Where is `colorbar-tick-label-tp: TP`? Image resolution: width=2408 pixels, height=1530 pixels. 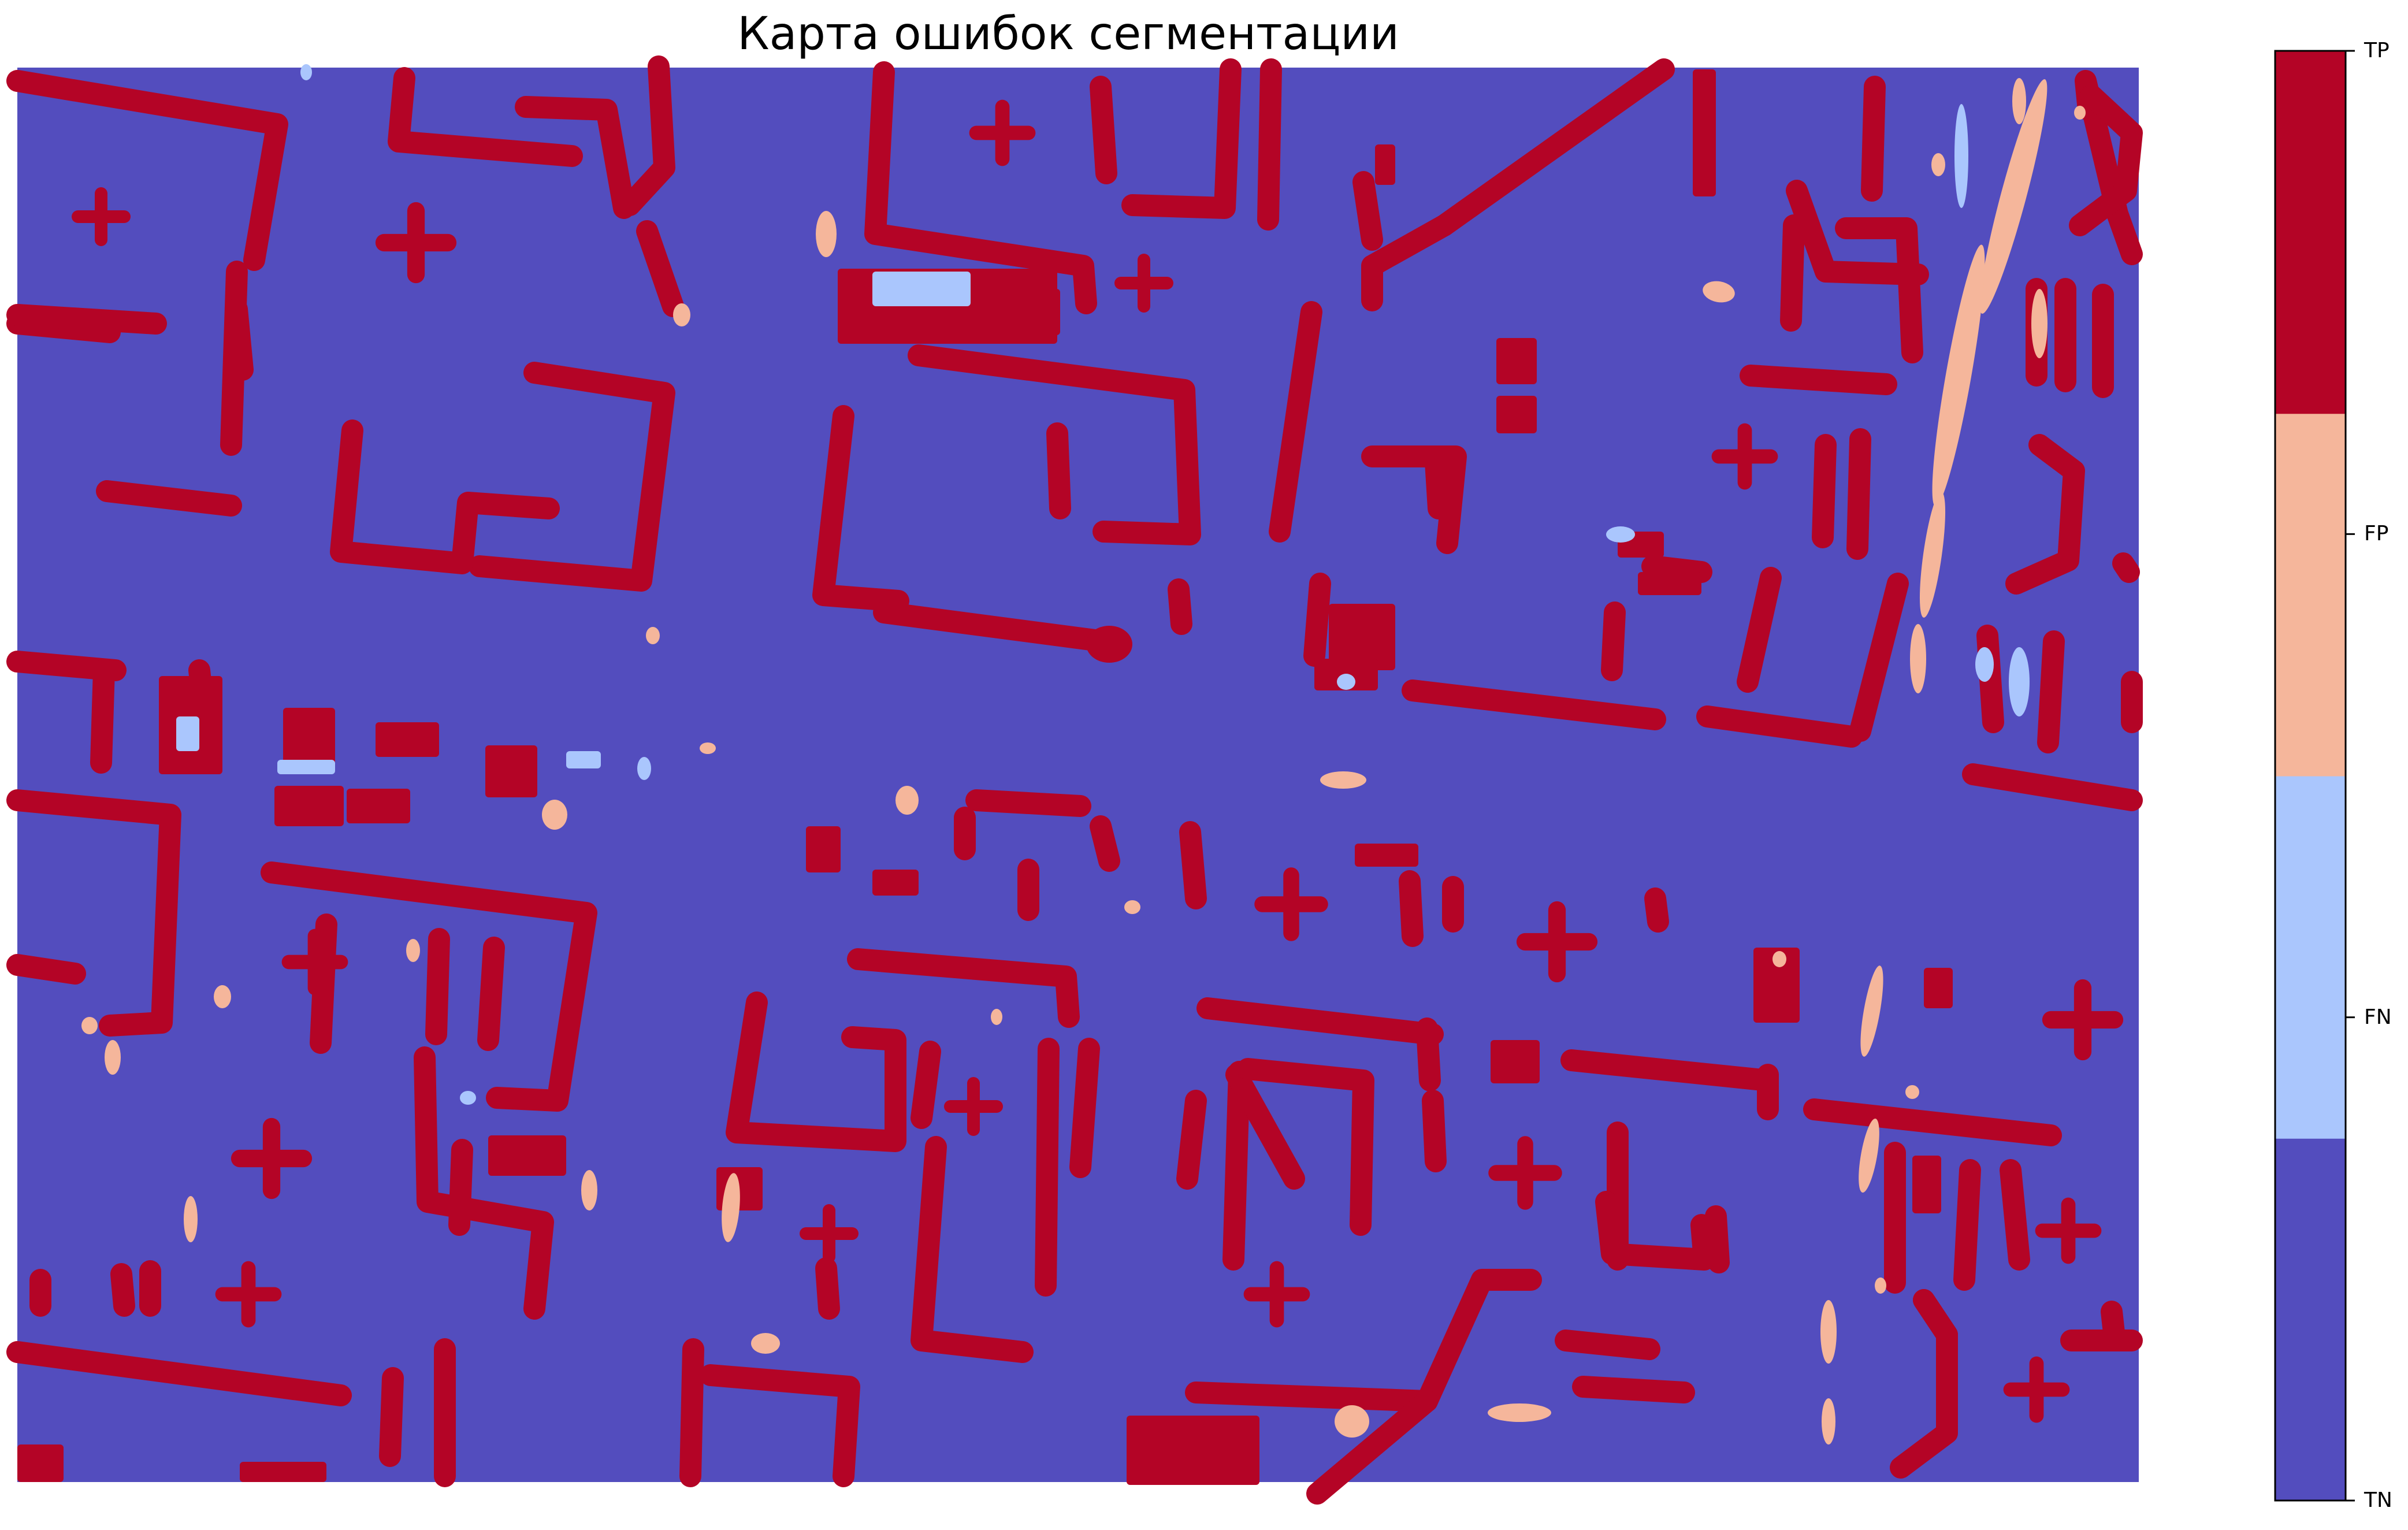 colorbar-tick-label-tp: TP is located at coordinates (2377, 51).